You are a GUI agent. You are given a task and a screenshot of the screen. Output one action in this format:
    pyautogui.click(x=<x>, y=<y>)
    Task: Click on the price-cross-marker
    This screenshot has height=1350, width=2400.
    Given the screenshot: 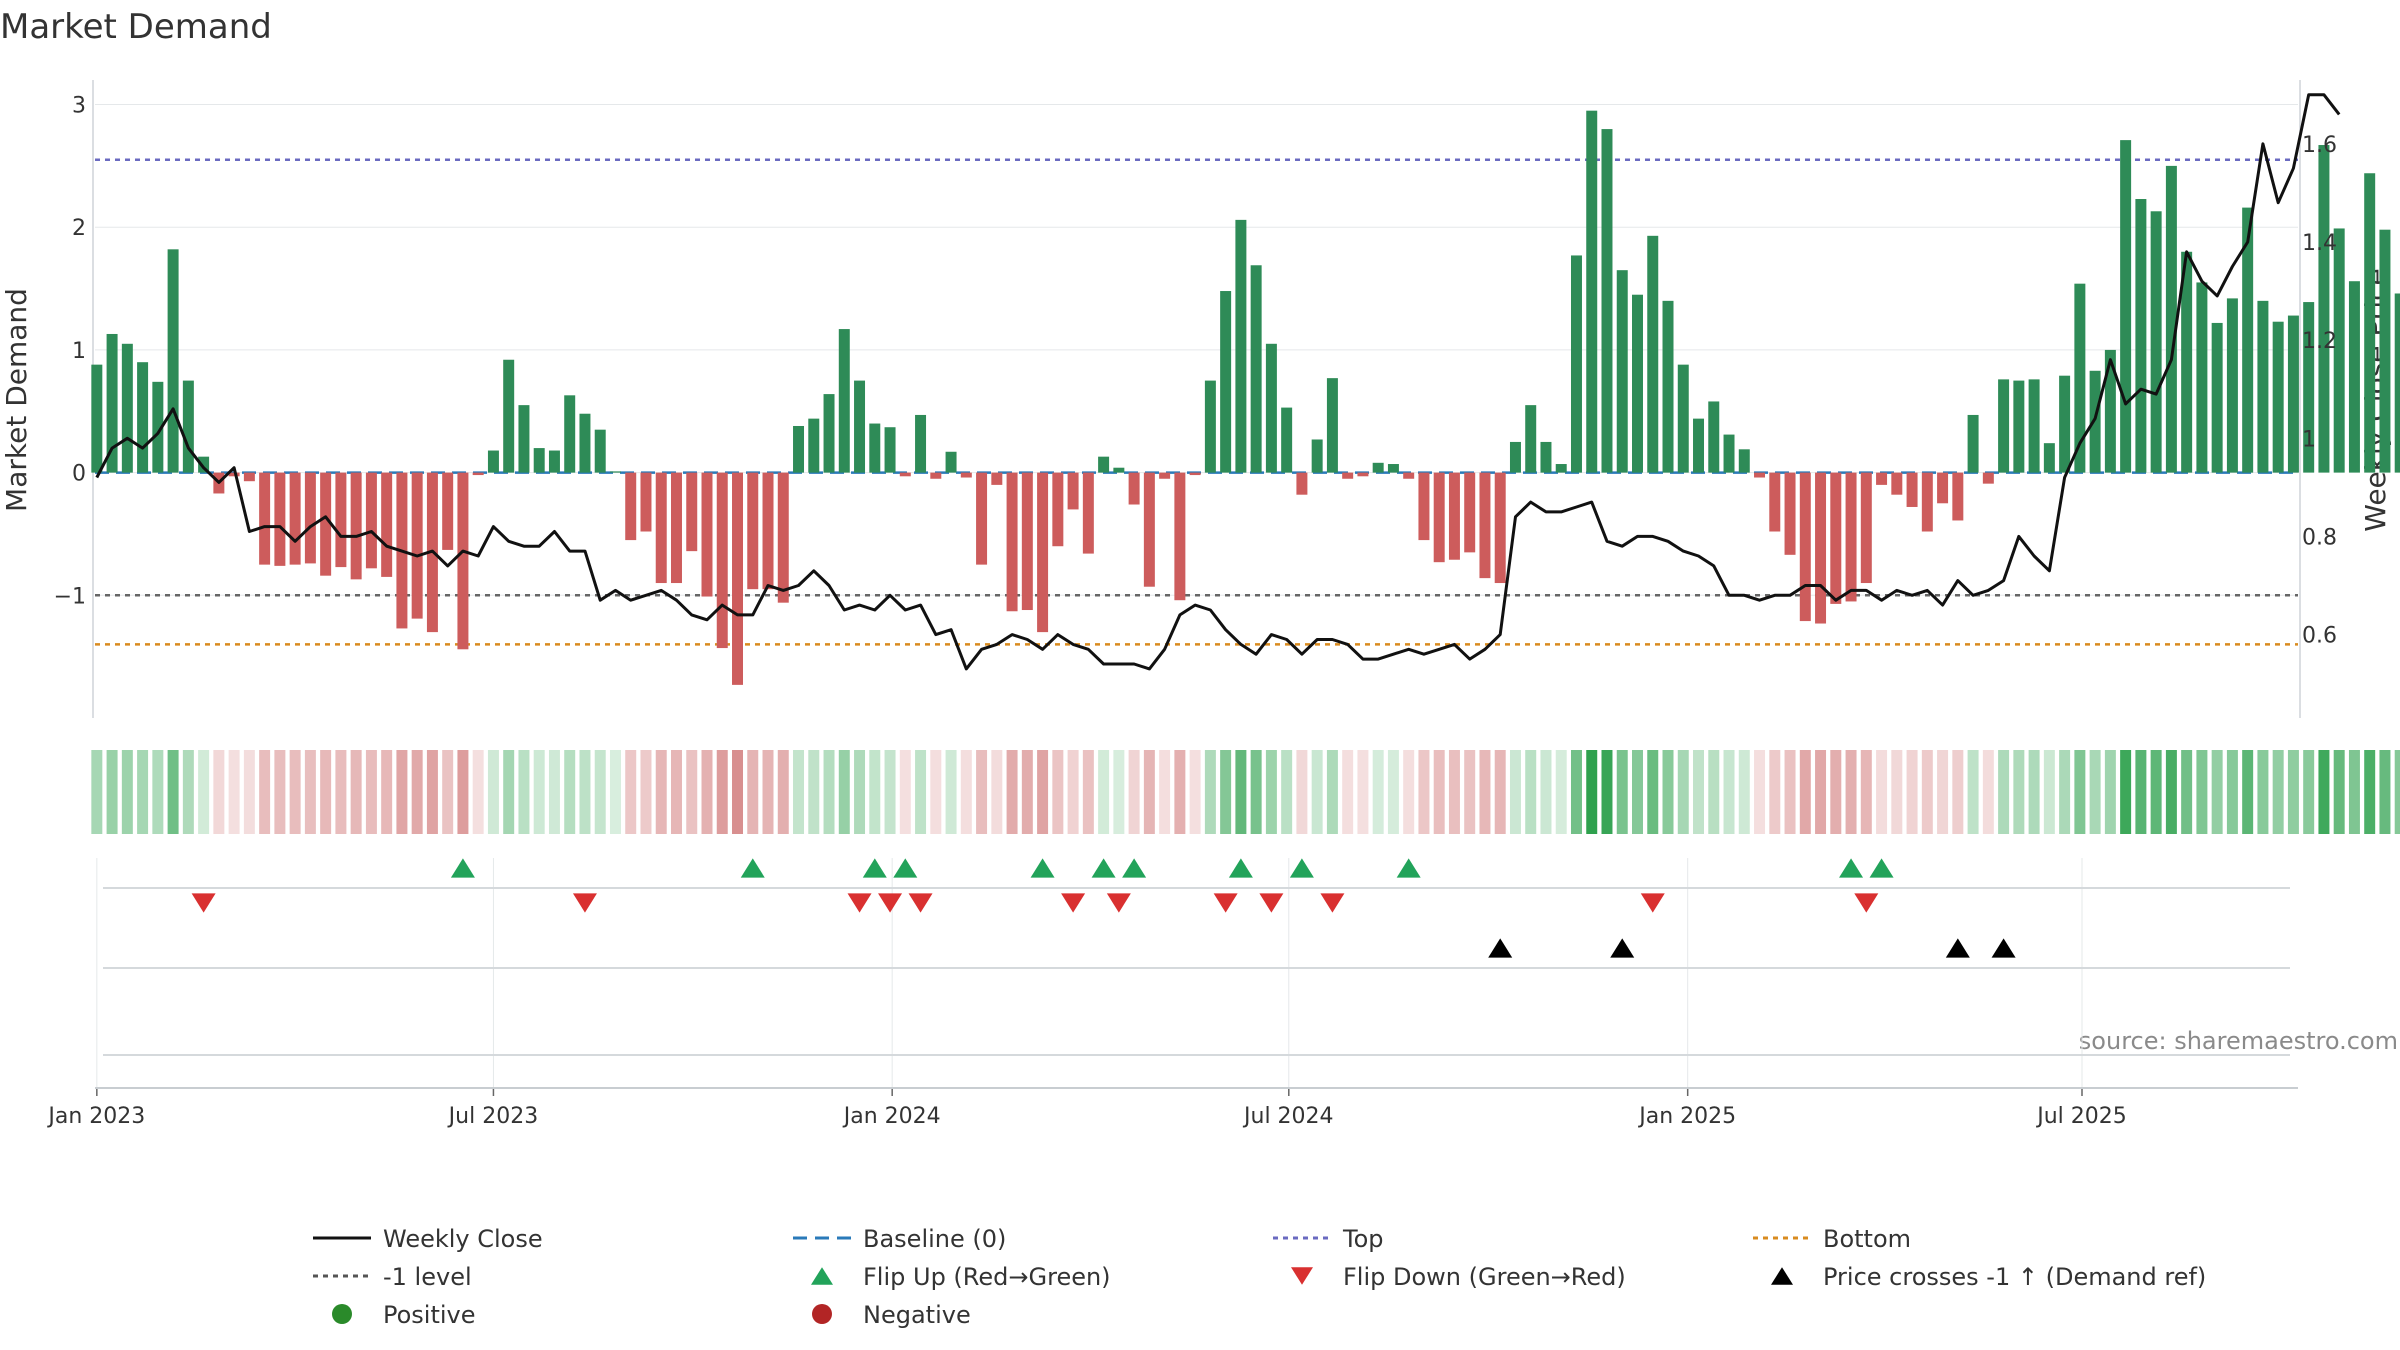 What is the action you would take?
    pyautogui.click(x=2003, y=948)
    